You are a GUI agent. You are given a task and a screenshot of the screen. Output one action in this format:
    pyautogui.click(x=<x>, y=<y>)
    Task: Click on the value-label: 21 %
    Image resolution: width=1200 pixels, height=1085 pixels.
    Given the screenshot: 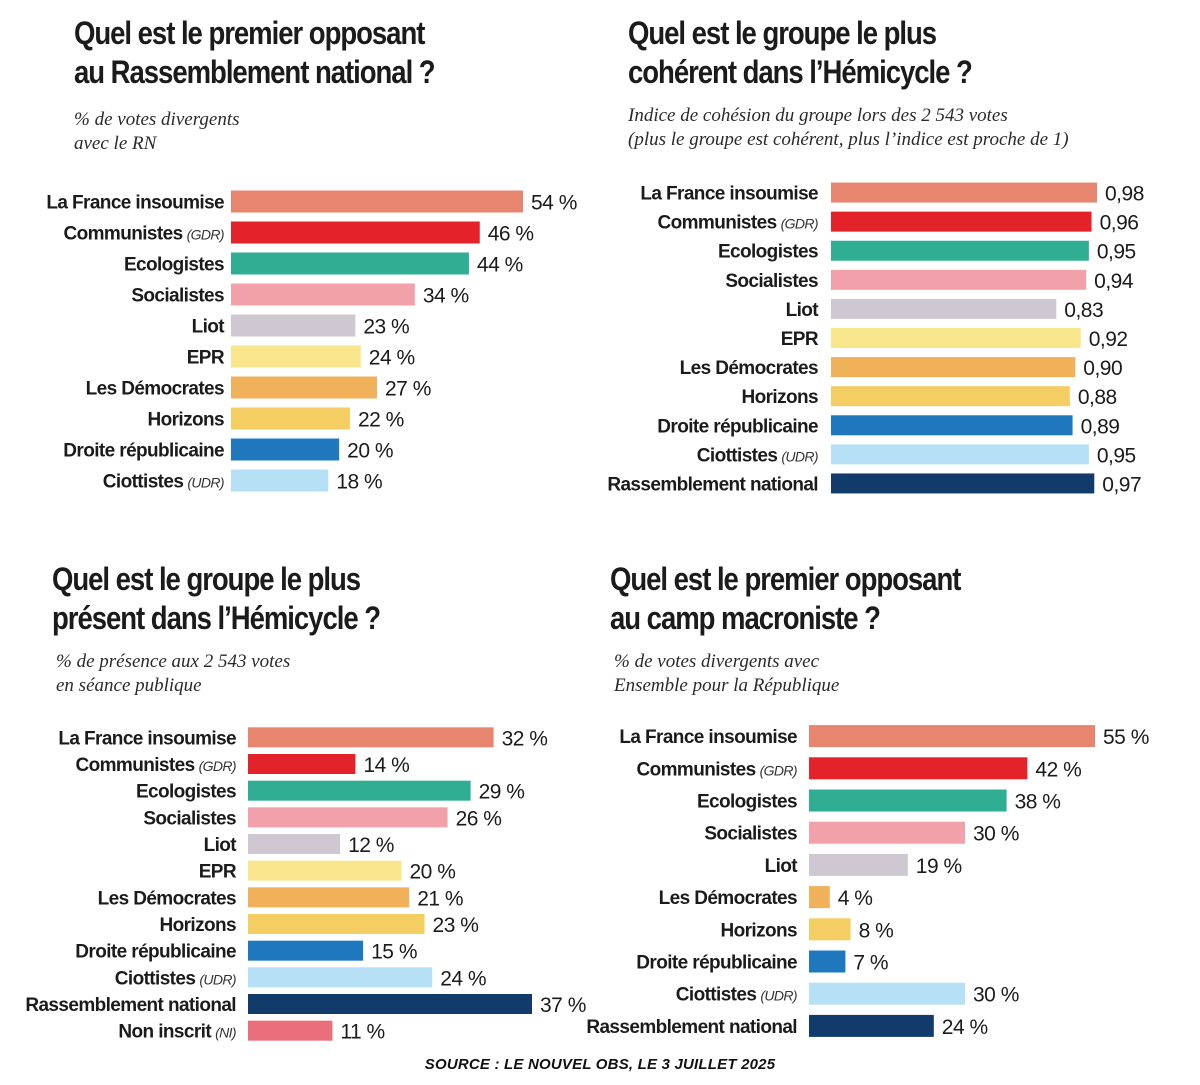 What is the action you would take?
    pyautogui.click(x=440, y=898)
    